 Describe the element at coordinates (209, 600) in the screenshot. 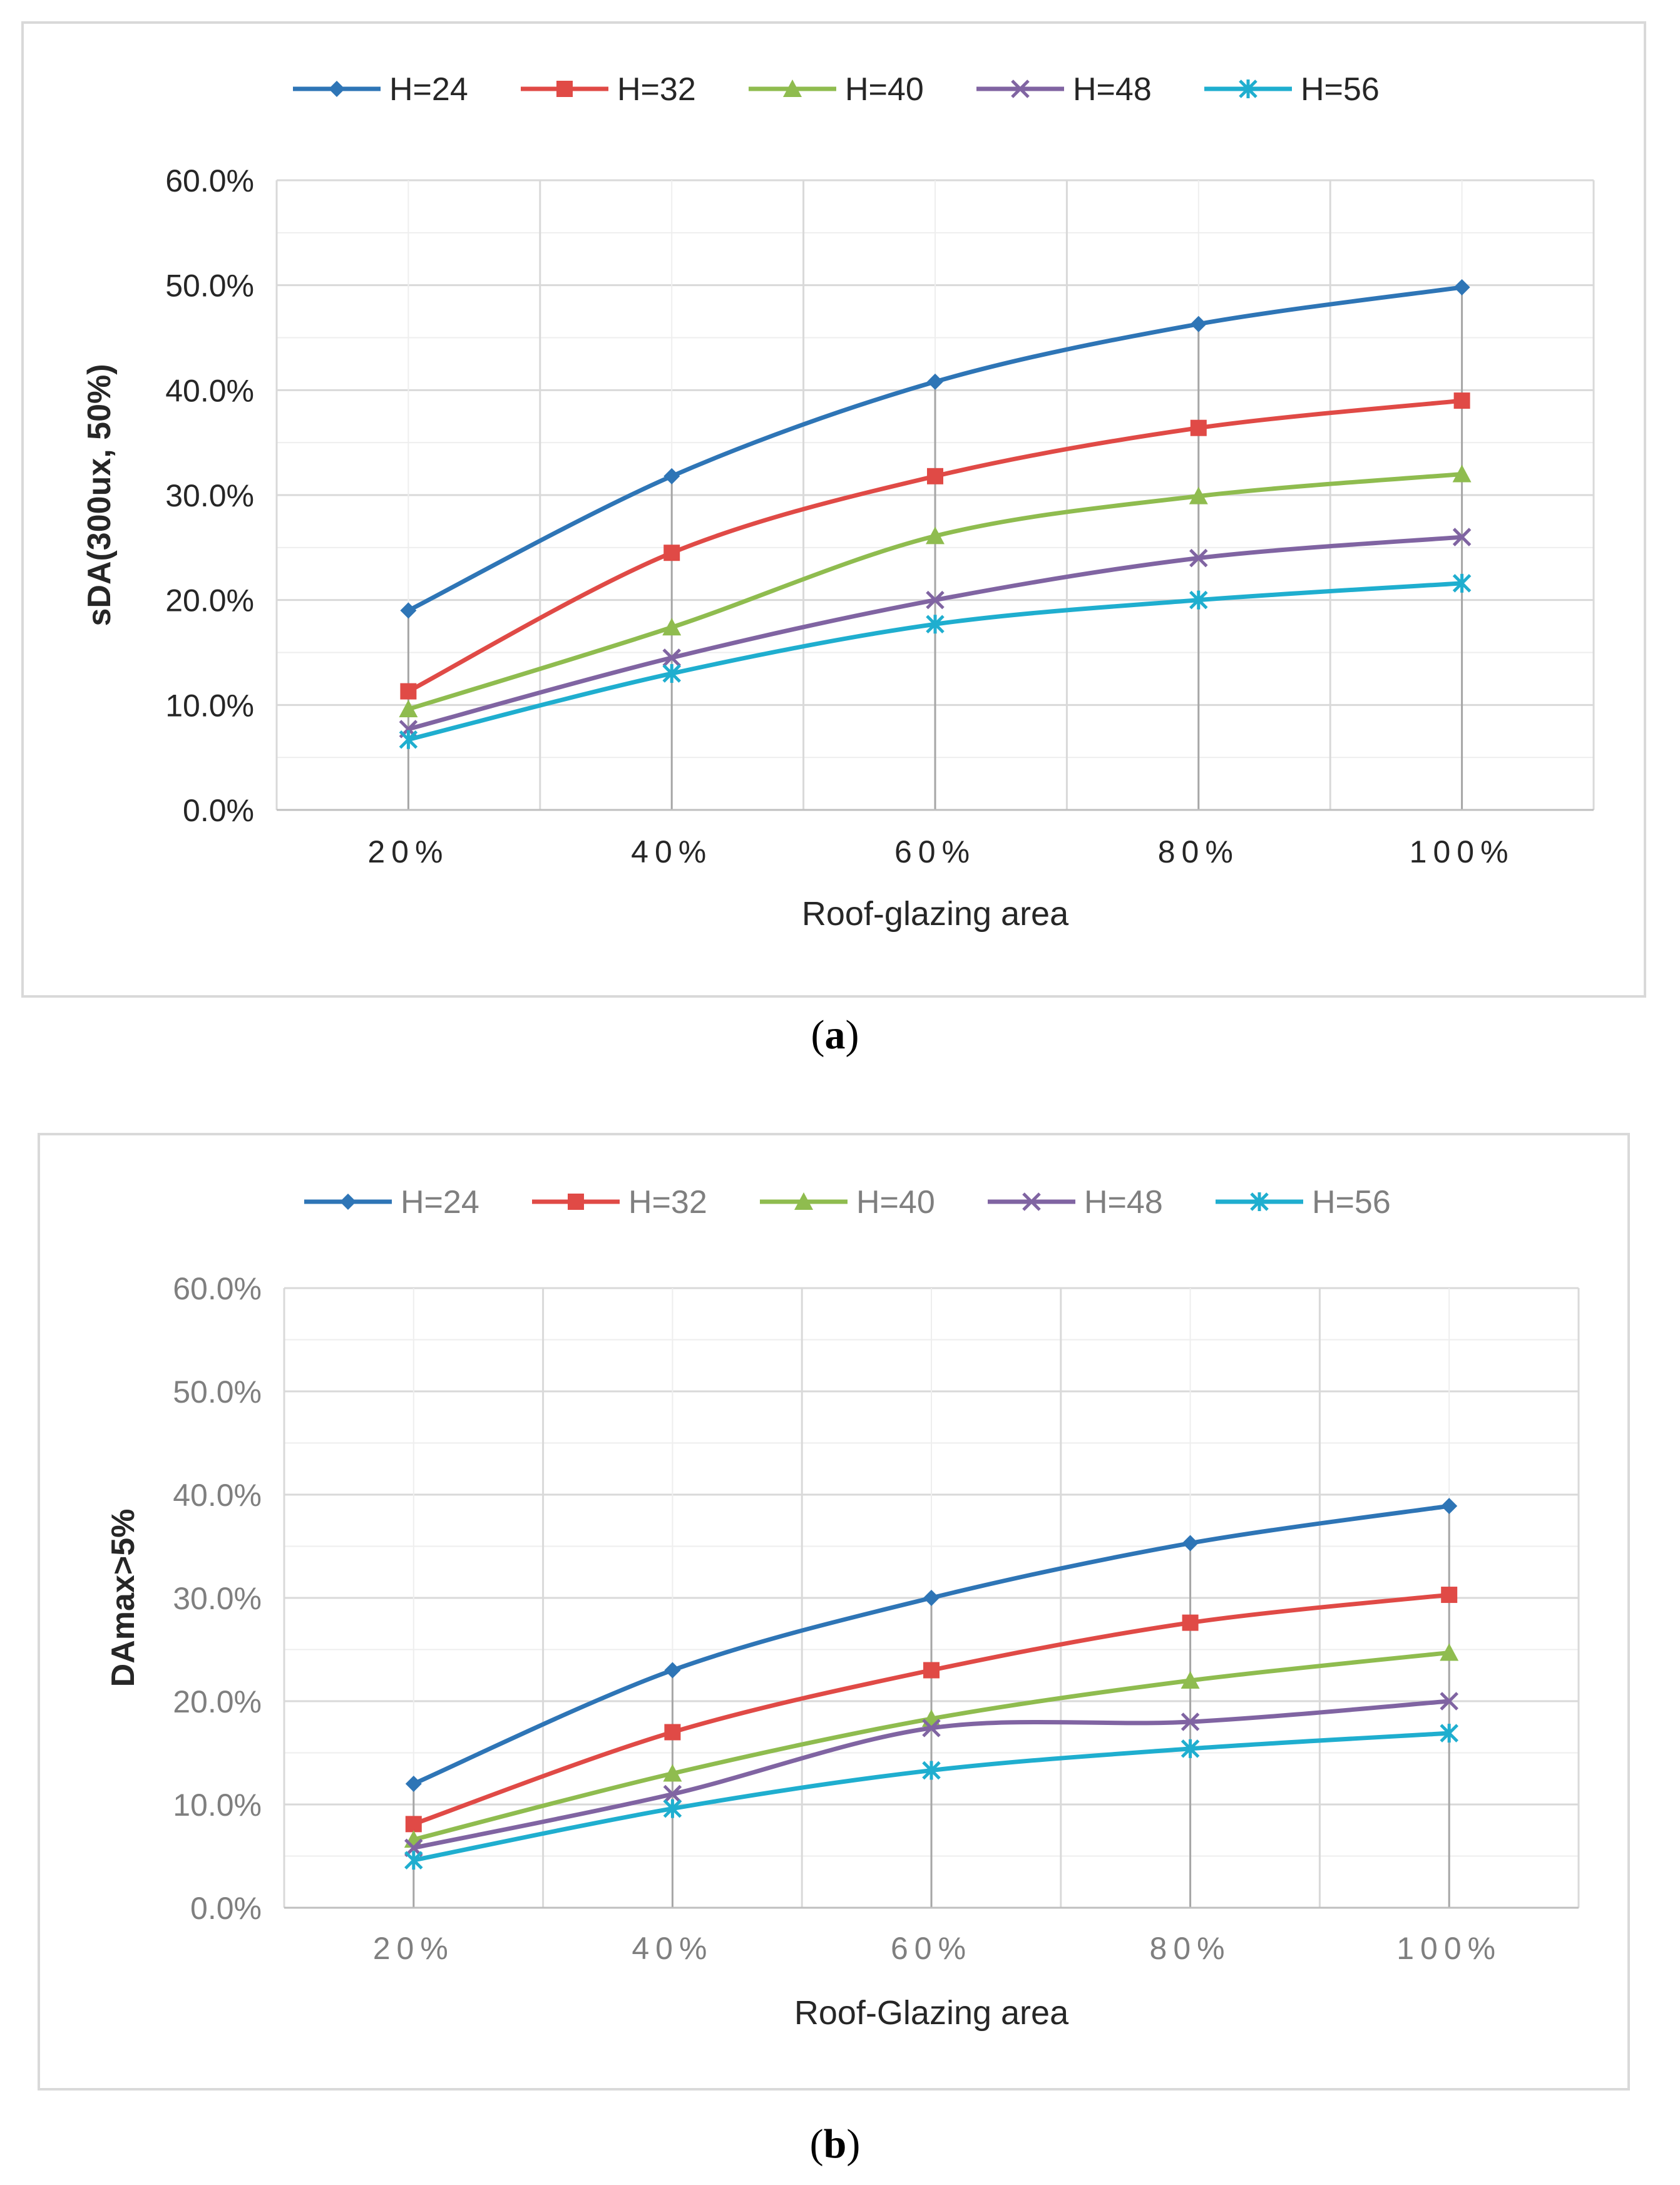

I see `y-tick-label: 20.0%` at that location.